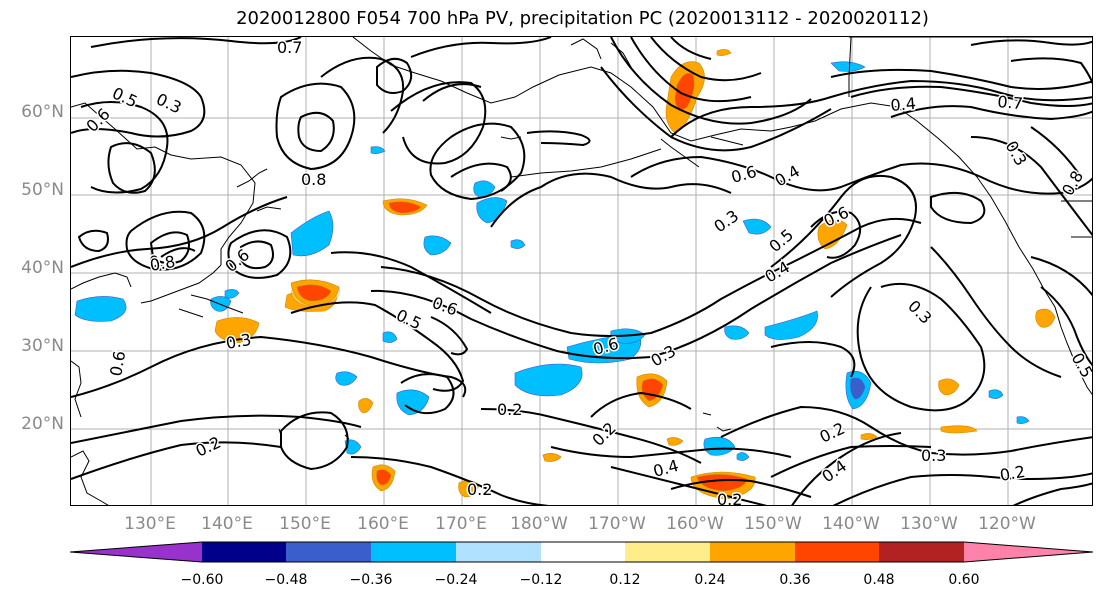 This screenshot has height=601, width=1105. What do you see at coordinates (541, 580) in the screenshot?
I see `colorbar-tick-label: −0.12` at bounding box center [541, 580].